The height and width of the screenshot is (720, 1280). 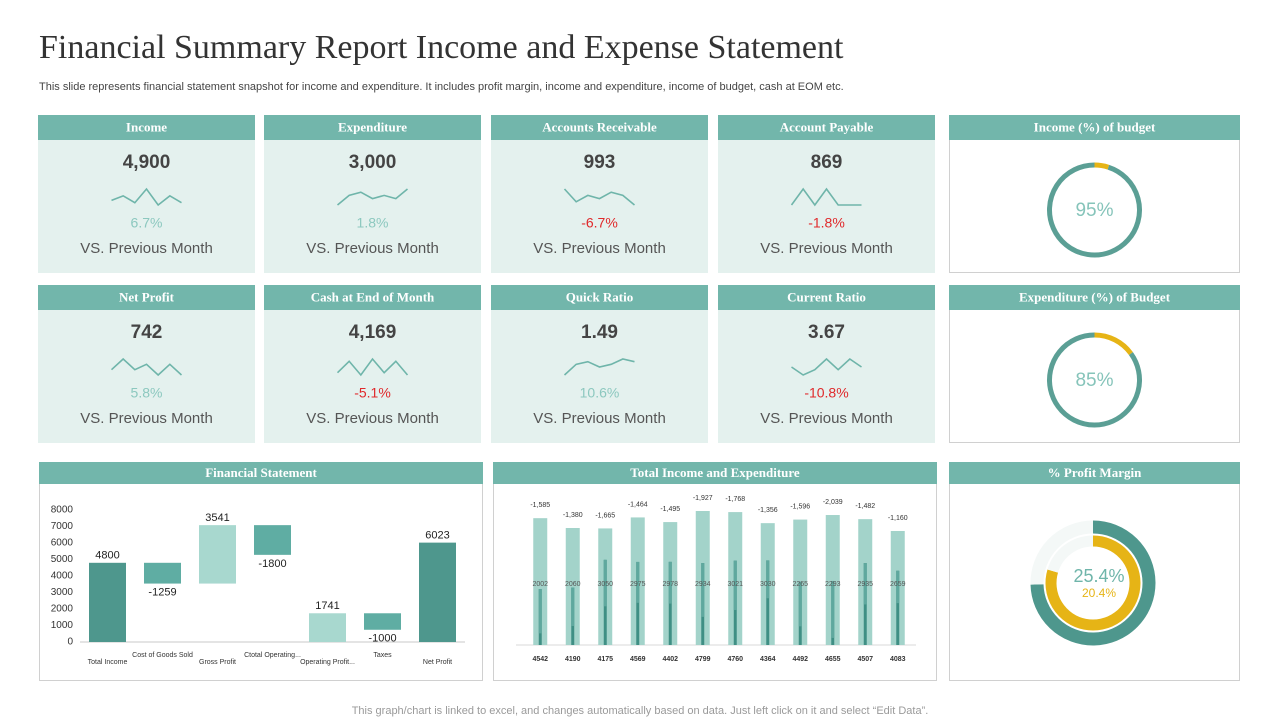 What do you see at coordinates (372, 393) in the screenshot?
I see `kpi-change: -5.1%` at bounding box center [372, 393].